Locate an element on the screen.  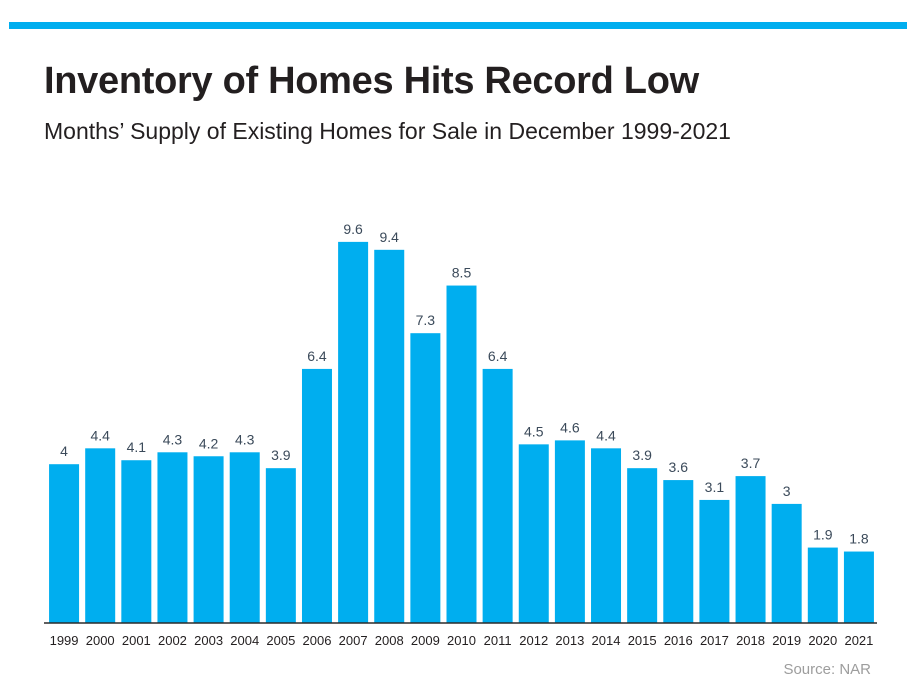
tick-label-2003: 2003 is located at coordinates (208, 640).